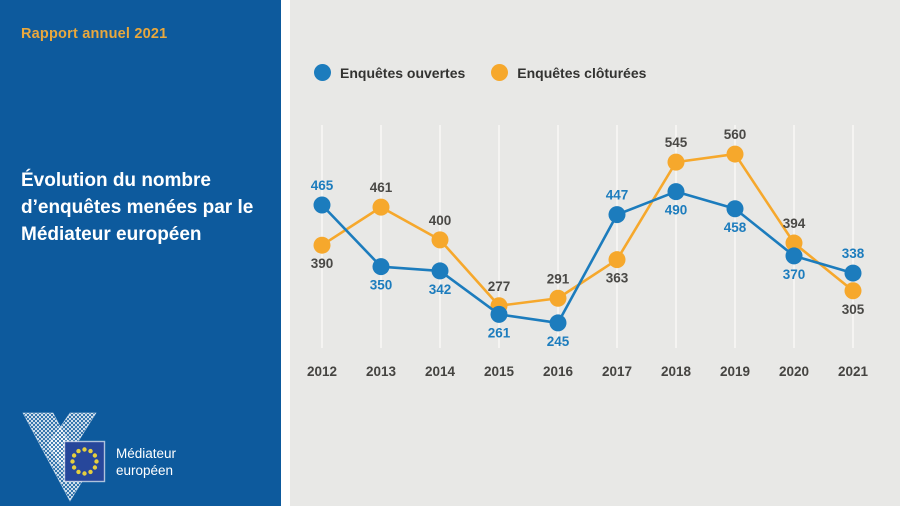 The height and width of the screenshot is (506, 900). Describe the element at coordinates (322, 72) in the screenshot. I see `legend-dot-ouvertes-icon` at that location.